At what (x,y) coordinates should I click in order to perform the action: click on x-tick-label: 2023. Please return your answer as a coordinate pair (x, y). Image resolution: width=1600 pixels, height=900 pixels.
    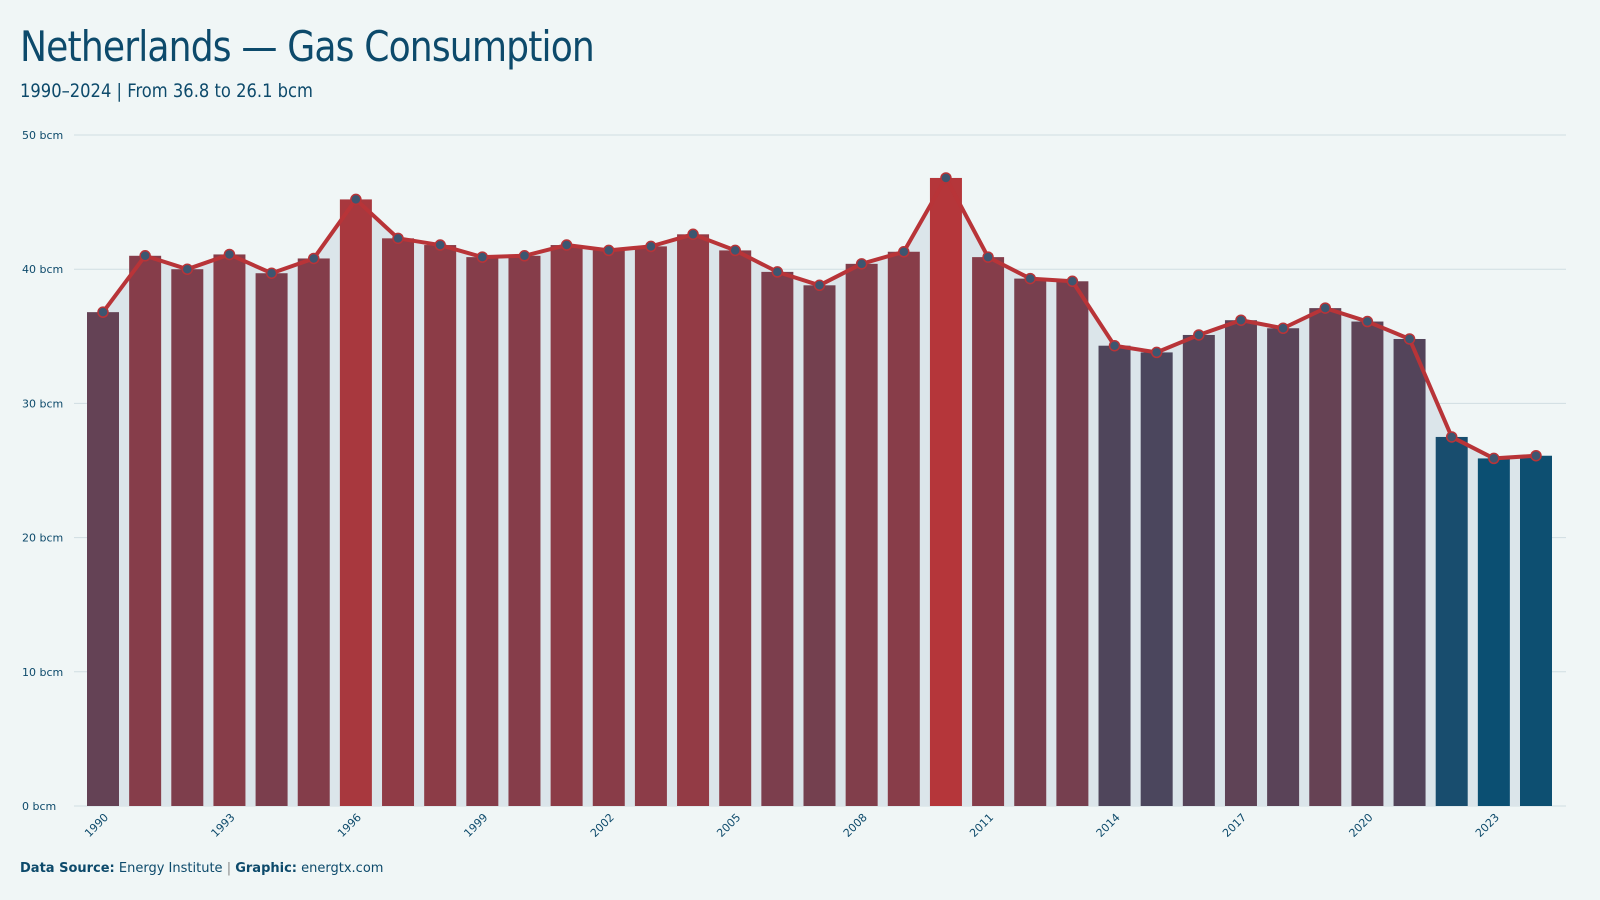
    Looking at the image, I should click on (1487, 825).